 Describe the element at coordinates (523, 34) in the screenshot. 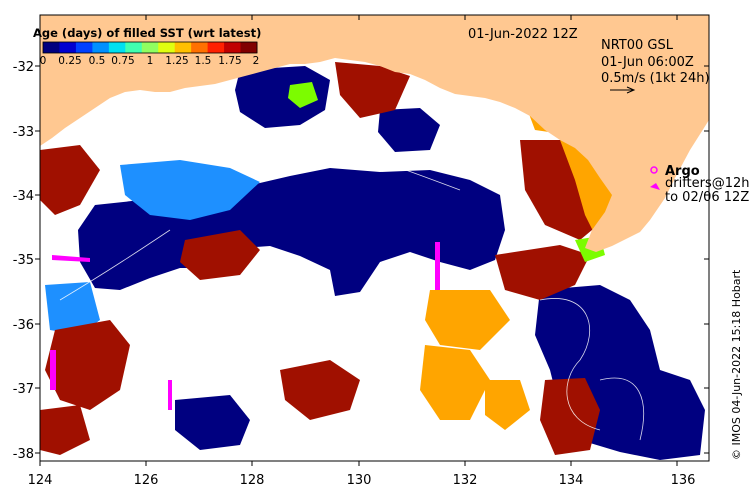

I see `date-label: 01-Jun-2022 12Z` at that location.